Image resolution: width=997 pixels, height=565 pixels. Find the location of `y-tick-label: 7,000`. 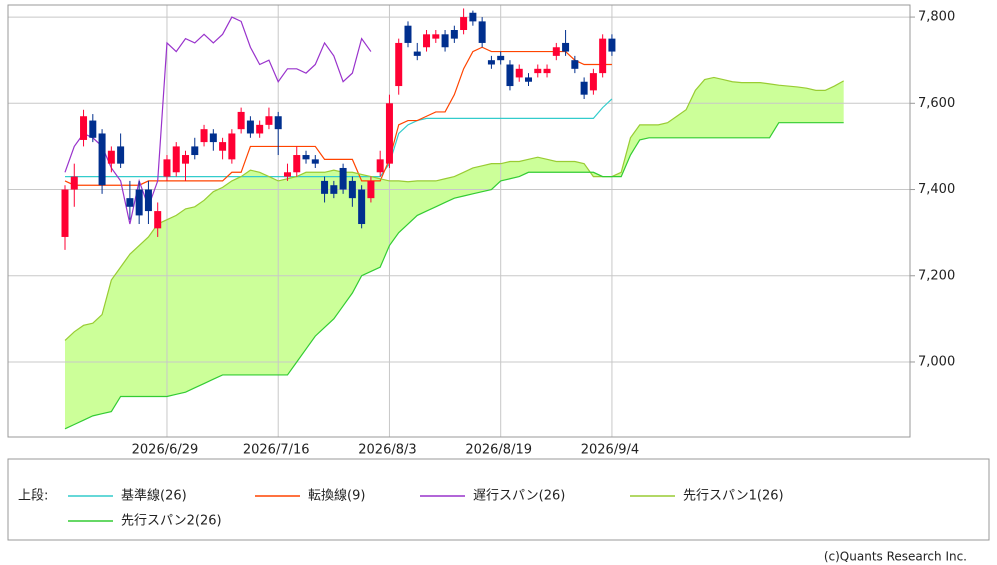

y-tick-label: 7,000 is located at coordinates (936, 361).